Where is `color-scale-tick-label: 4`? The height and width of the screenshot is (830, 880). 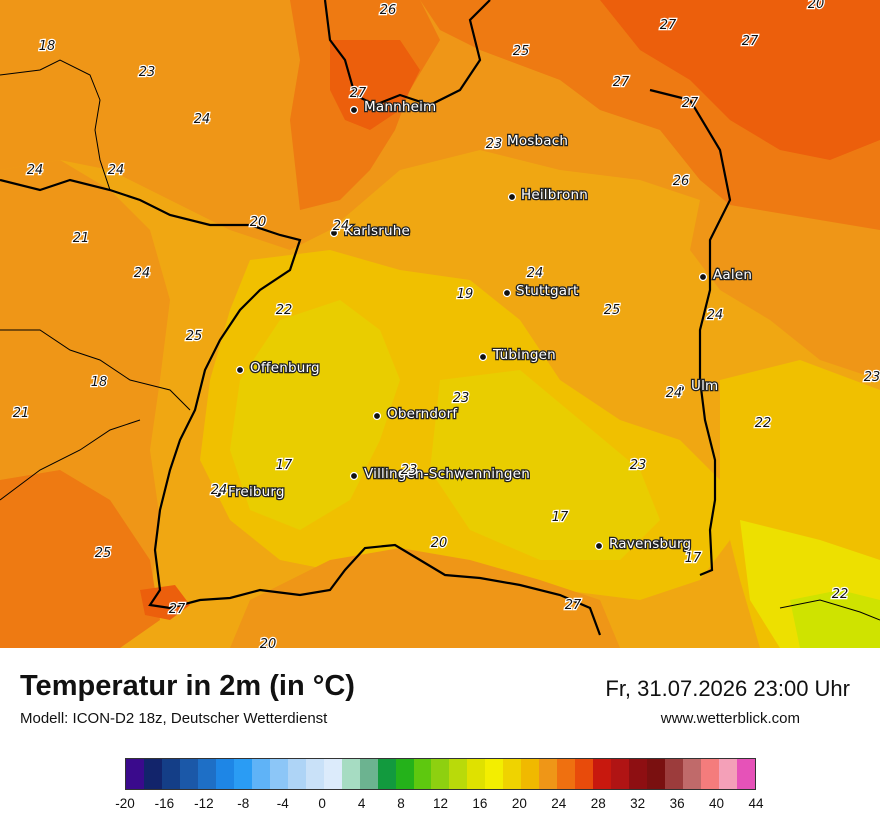 color-scale-tick-label: 4 is located at coordinates (361, 803).